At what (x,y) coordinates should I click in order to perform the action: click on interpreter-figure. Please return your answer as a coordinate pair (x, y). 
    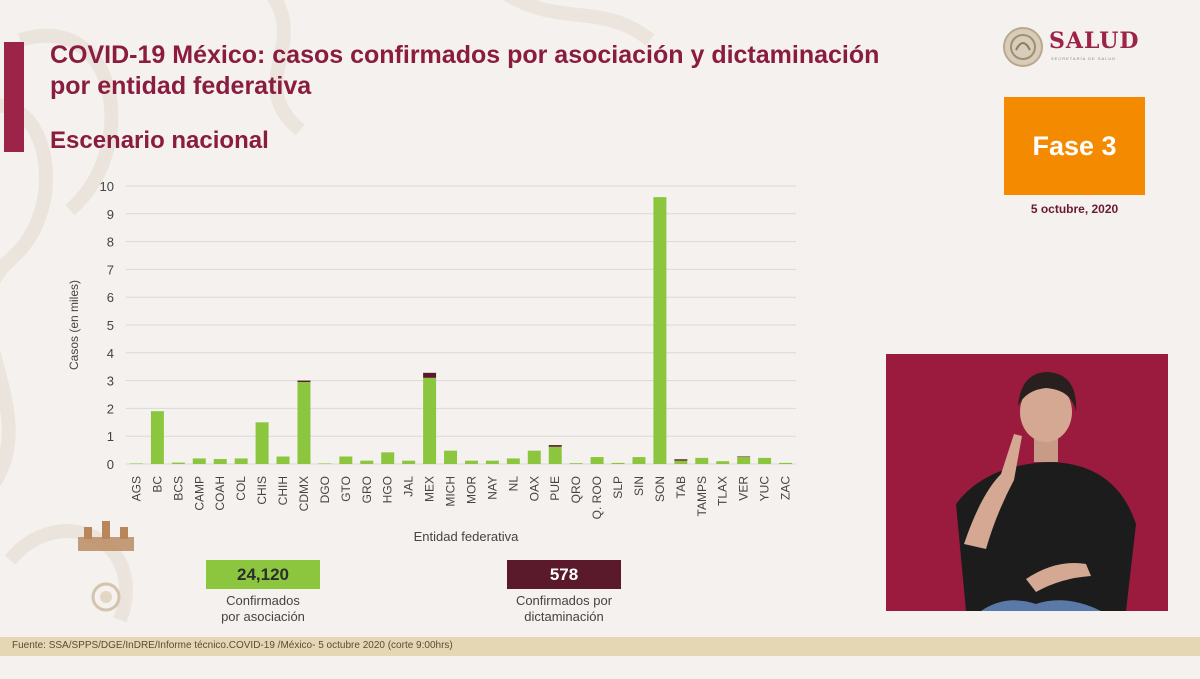
    Looking at the image, I should click on (1046, 491).